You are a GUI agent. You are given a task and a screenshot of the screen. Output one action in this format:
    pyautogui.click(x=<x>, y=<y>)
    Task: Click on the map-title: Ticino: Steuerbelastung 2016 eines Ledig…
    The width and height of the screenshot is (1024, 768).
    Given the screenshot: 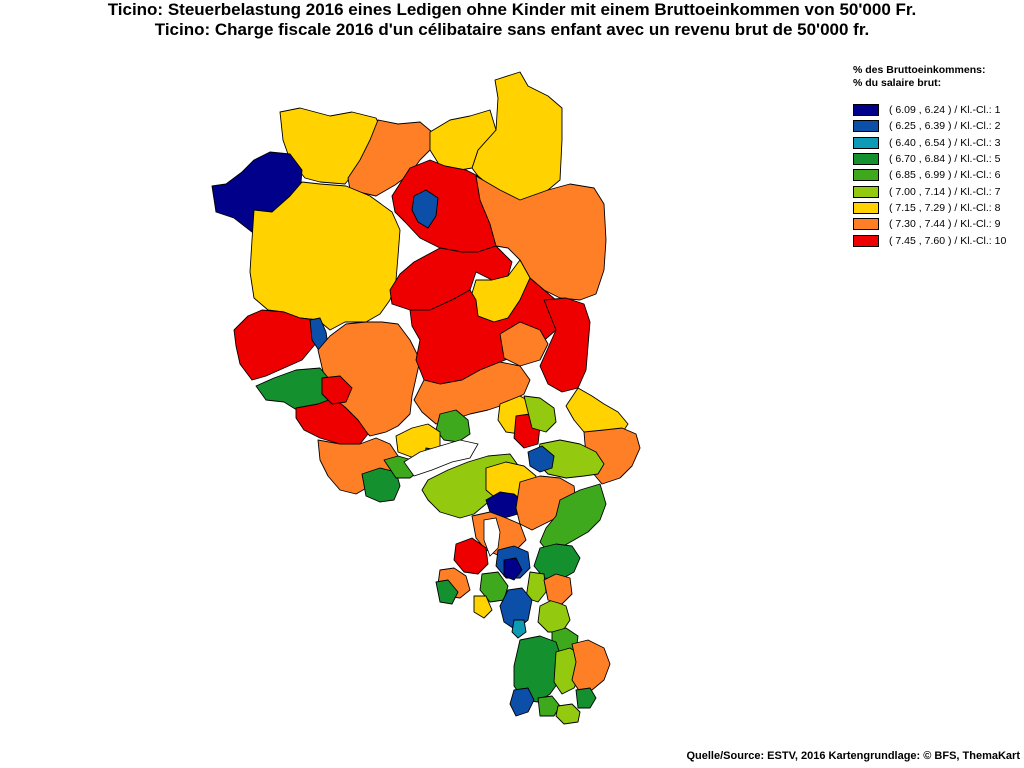 What is the action you would take?
    pyautogui.click(x=512, y=20)
    